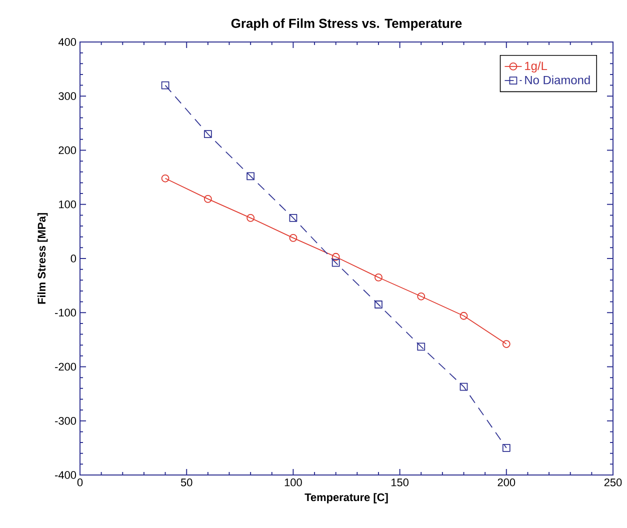  Describe the element at coordinates (557, 80) in the screenshot. I see `legend-label: No Diamond` at that location.